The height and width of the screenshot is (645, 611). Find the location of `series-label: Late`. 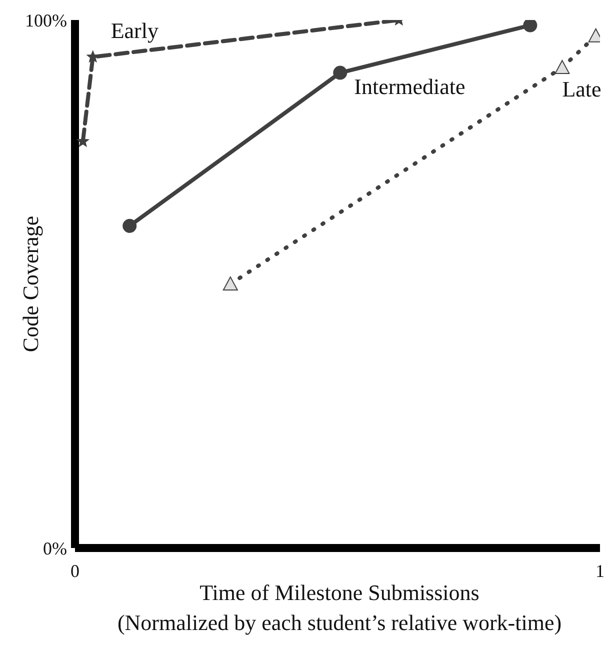

series-label: Late is located at coordinates (582, 89).